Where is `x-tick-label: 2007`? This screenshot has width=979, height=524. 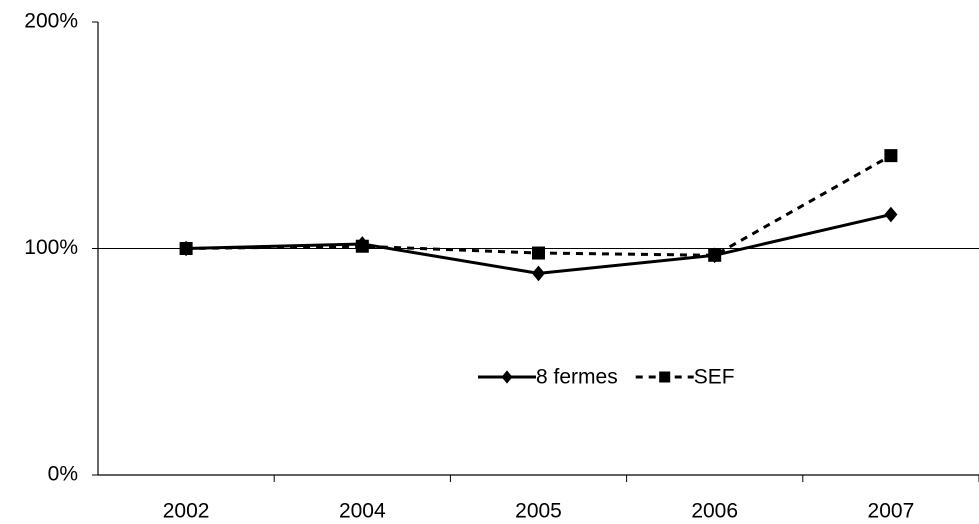 x-tick-label: 2007 is located at coordinates (891, 511).